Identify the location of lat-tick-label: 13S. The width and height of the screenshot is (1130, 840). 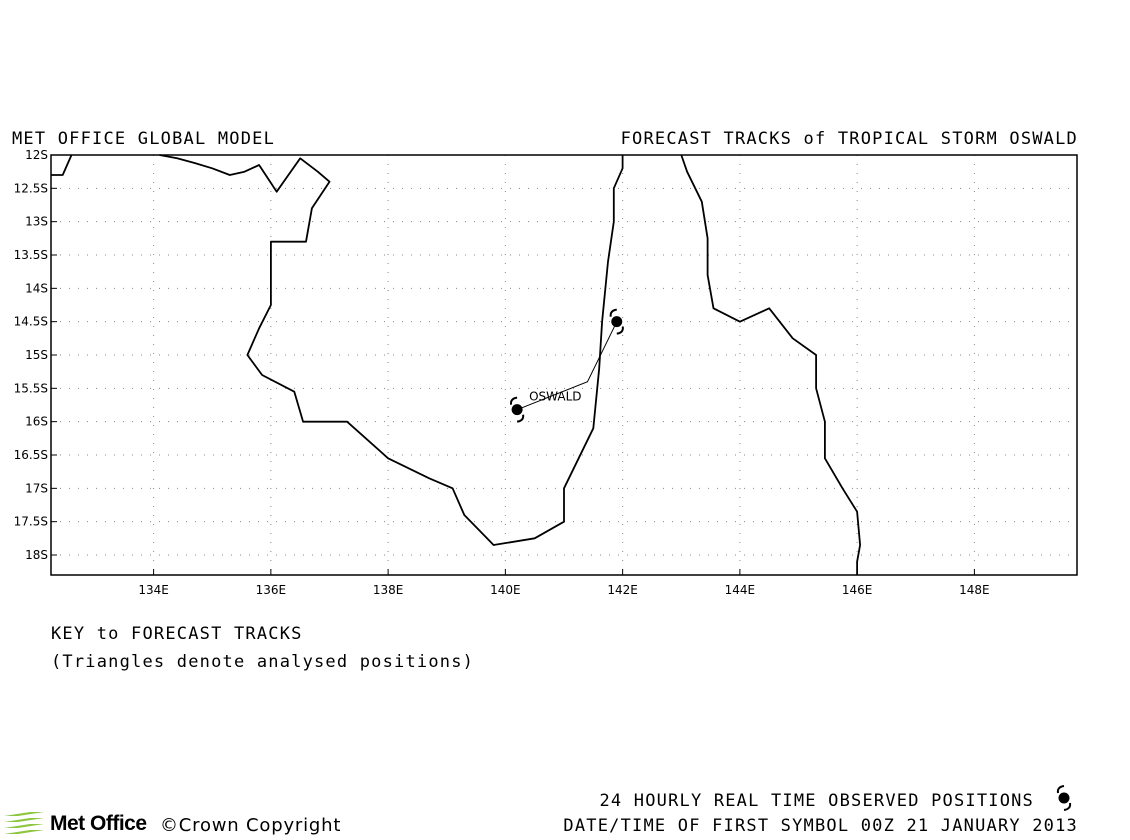
(36, 222).